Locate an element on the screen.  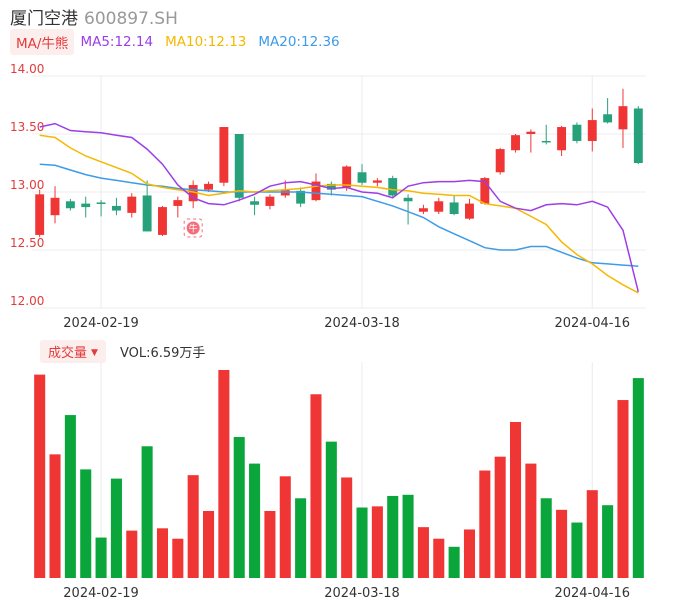
bull-badge-frame is located at coordinates (193, 228).